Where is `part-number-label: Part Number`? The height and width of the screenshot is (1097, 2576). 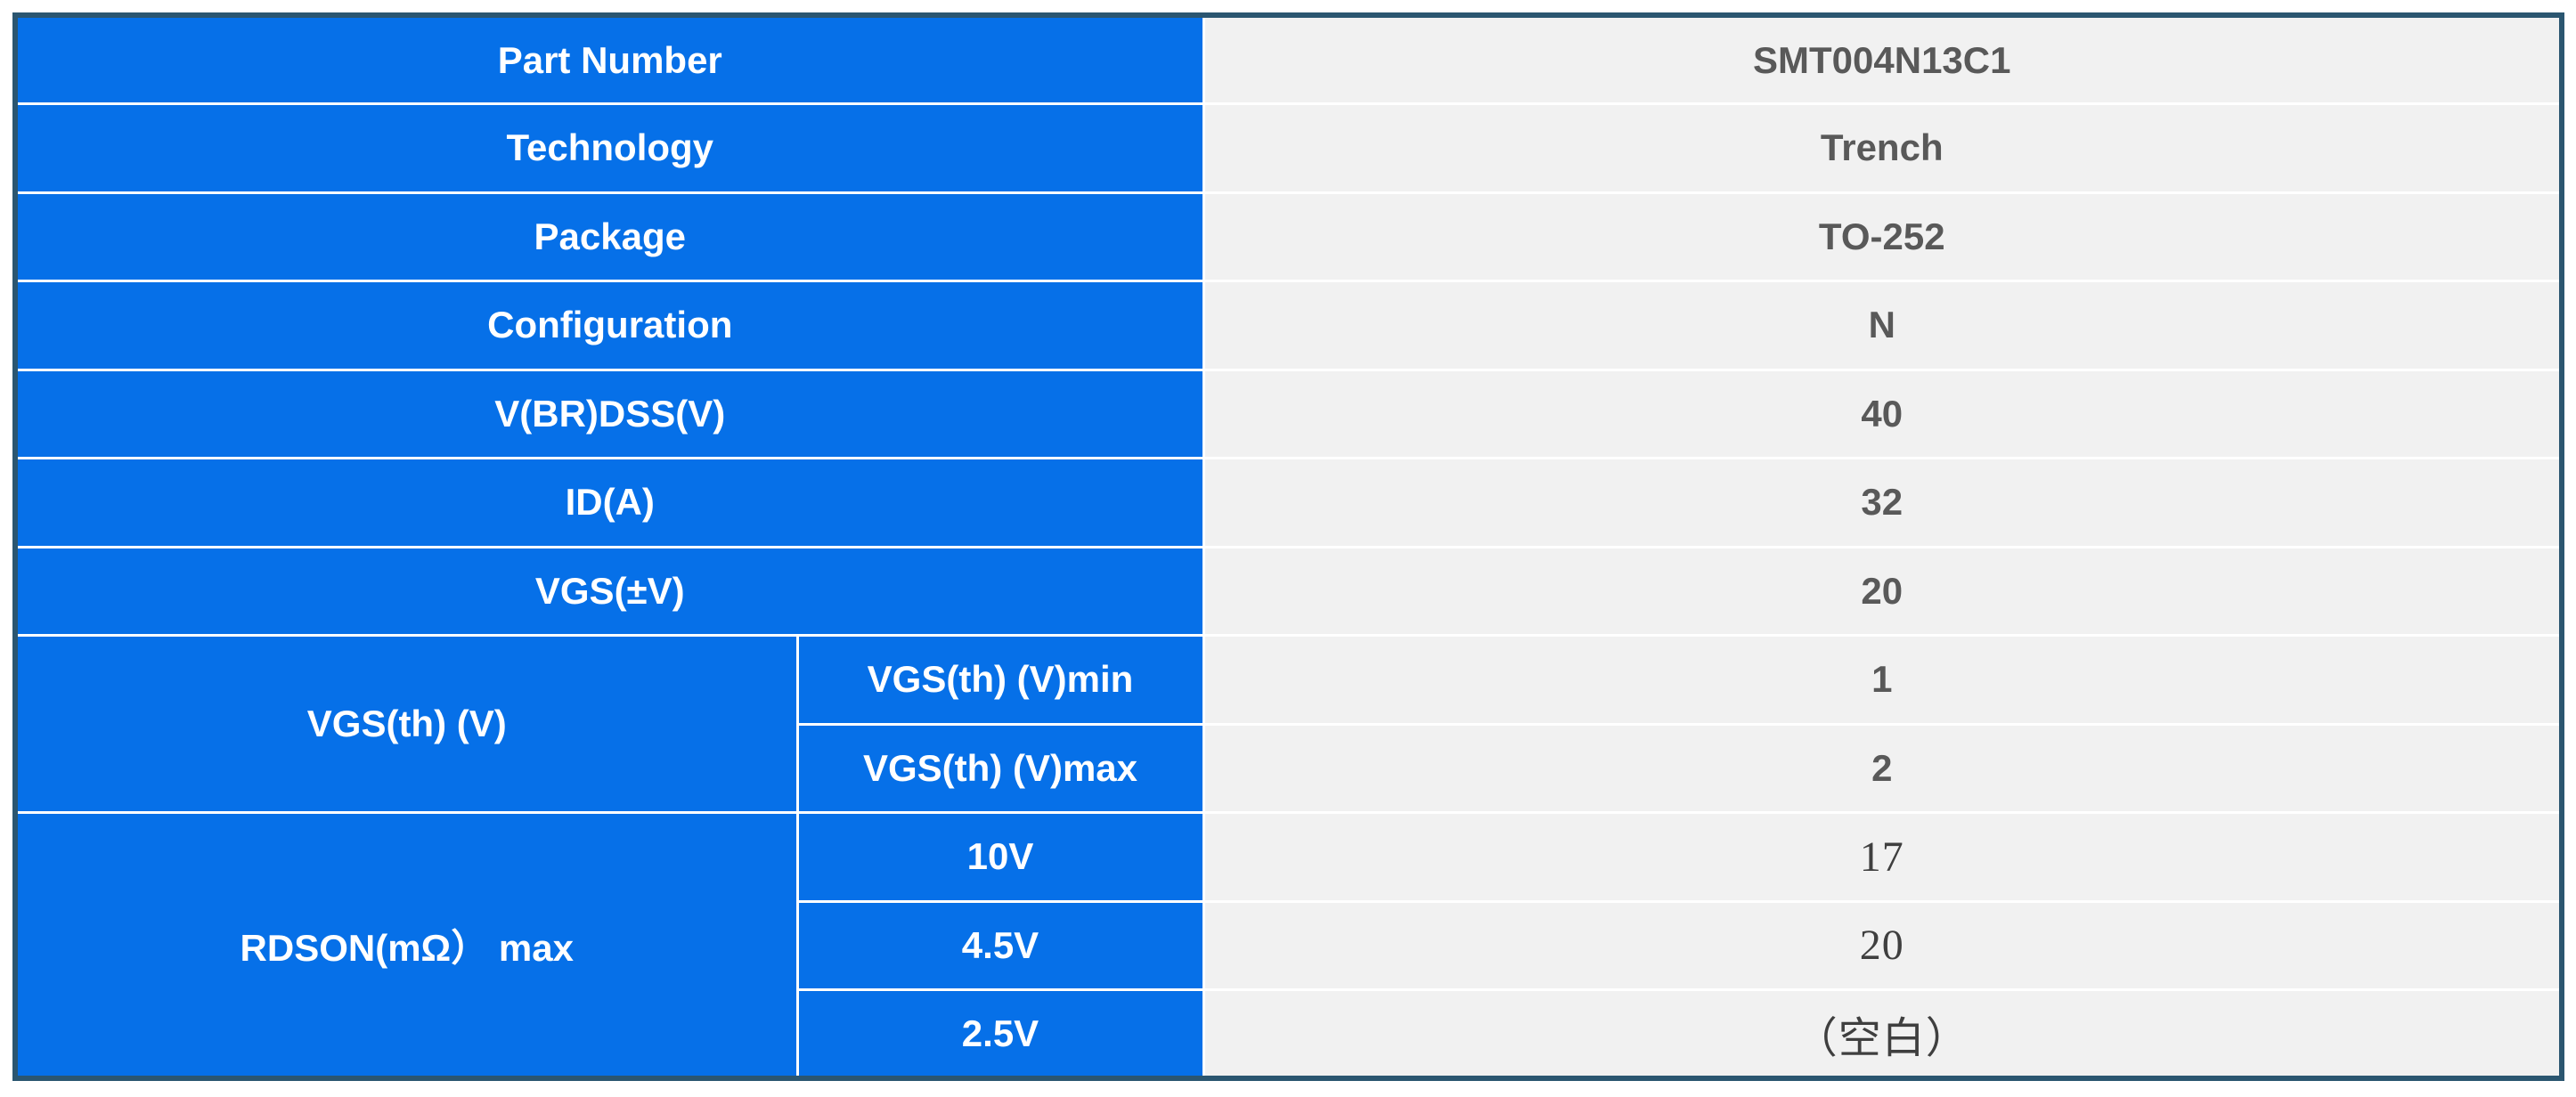 part-number-label: Part Number is located at coordinates (609, 59).